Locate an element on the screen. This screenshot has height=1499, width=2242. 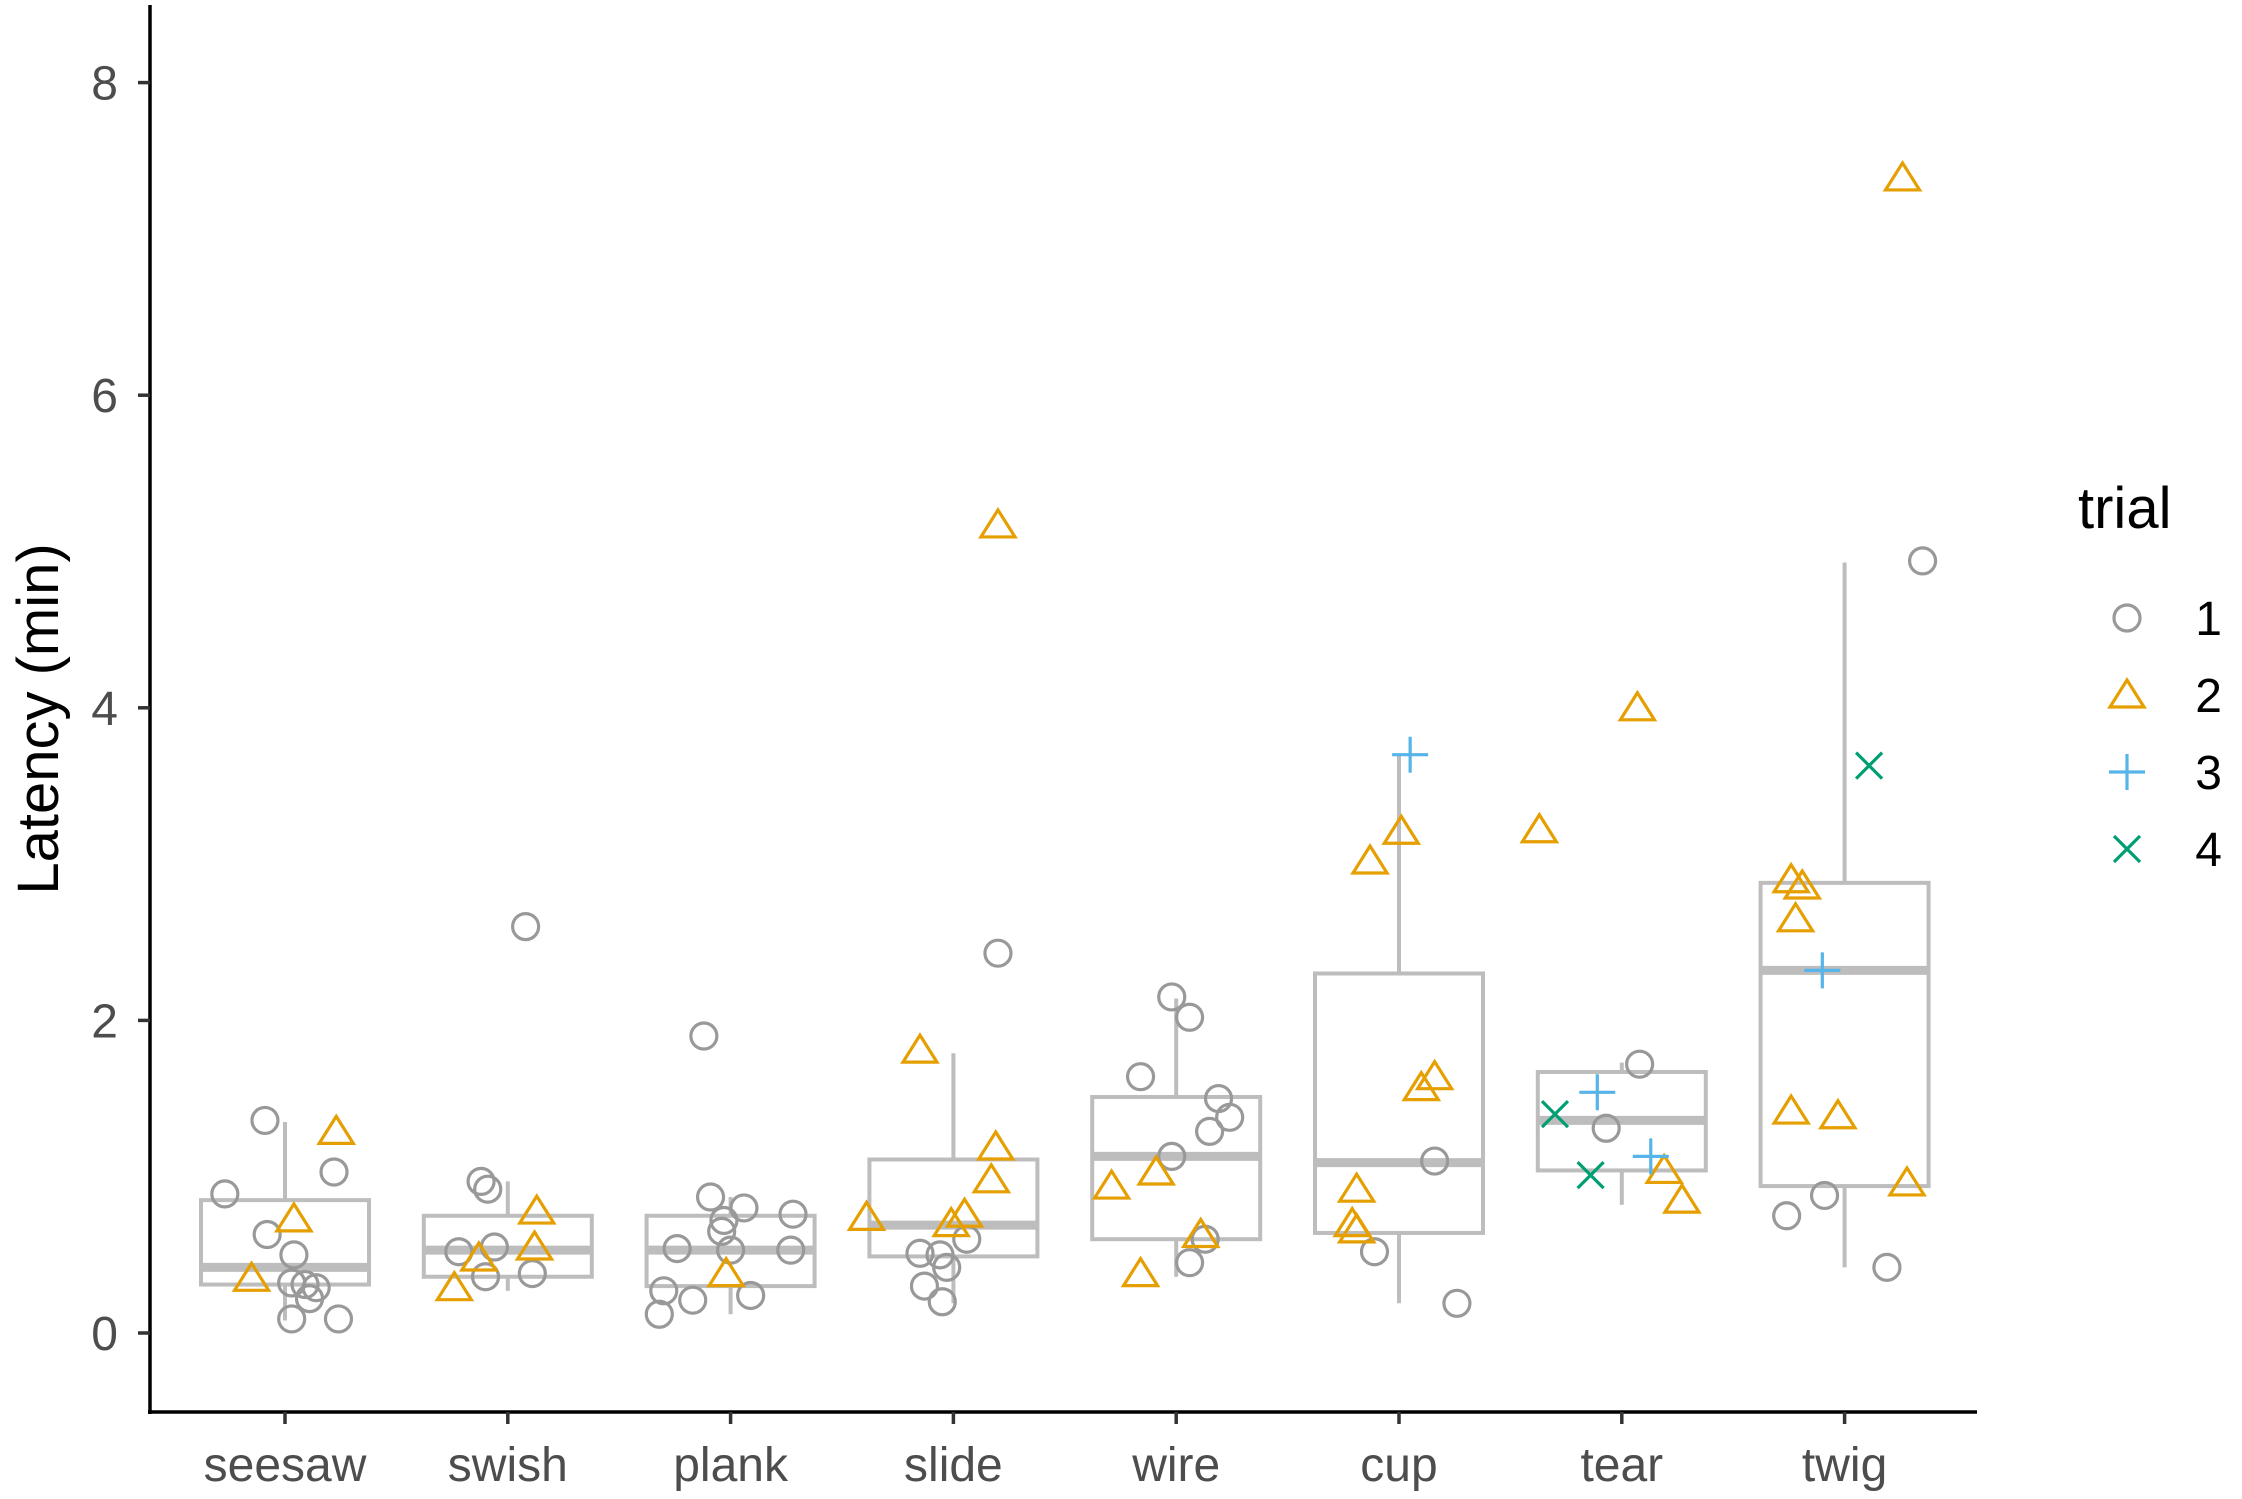
box-wire is located at coordinates (1176, 1137).